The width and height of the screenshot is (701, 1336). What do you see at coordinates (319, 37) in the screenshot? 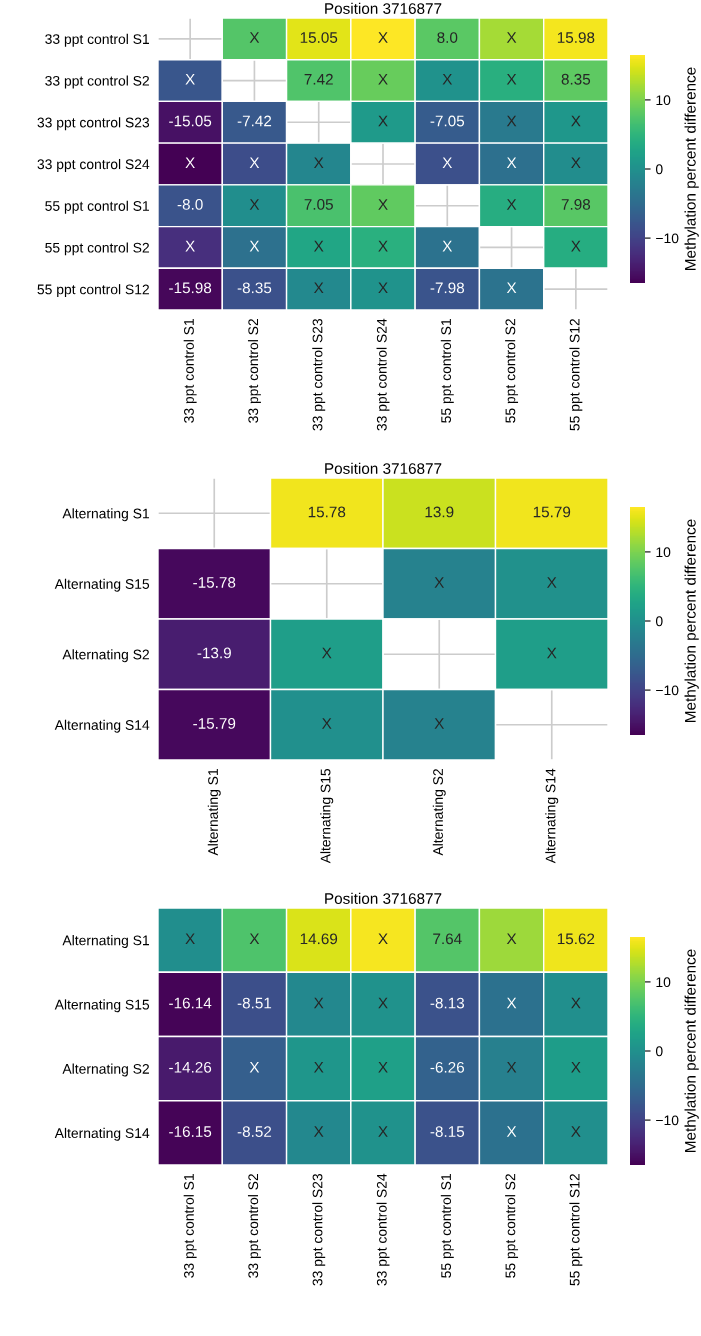
I see `data-label: 15.05` at bounding box center [319, 37].